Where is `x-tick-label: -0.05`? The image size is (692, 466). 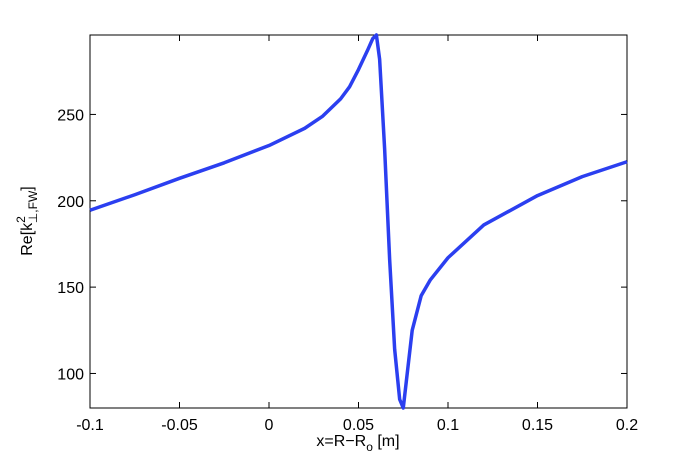
x-tick-label: -0.05 is located at coordinates (179, 425).